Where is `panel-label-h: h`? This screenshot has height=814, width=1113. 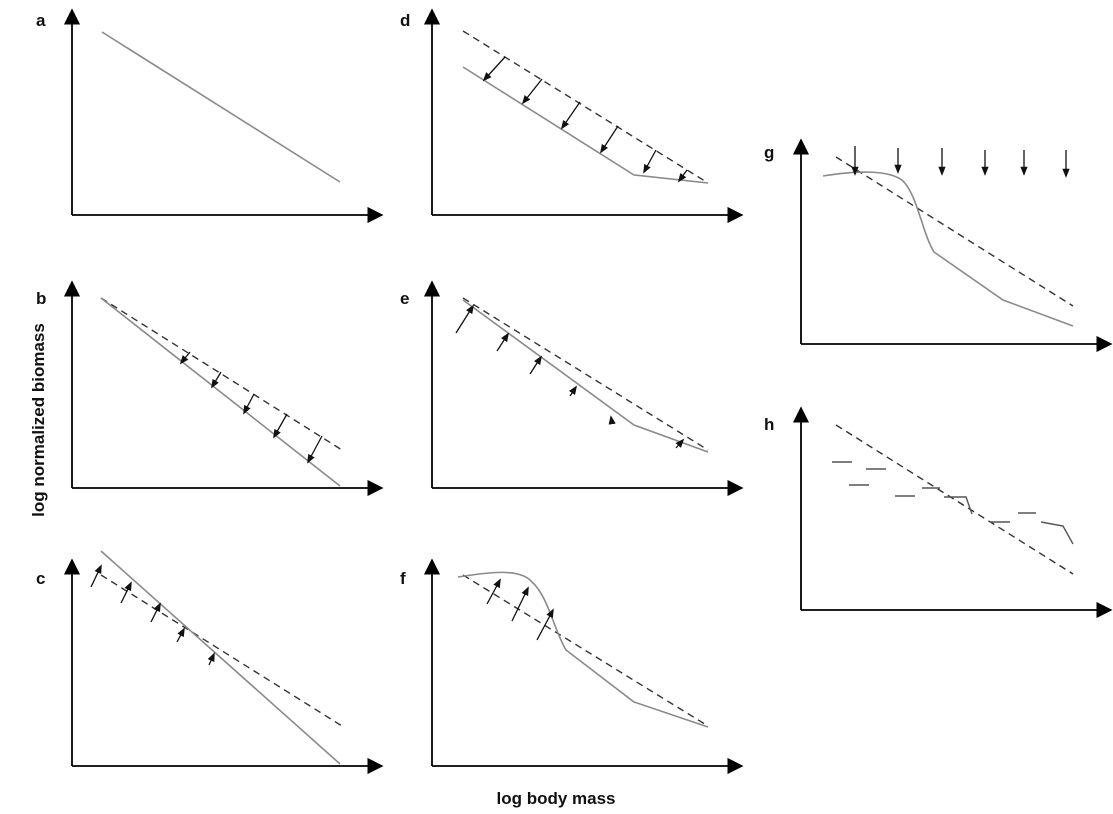
panel-label-h: h is located at coordinates (769, 424).